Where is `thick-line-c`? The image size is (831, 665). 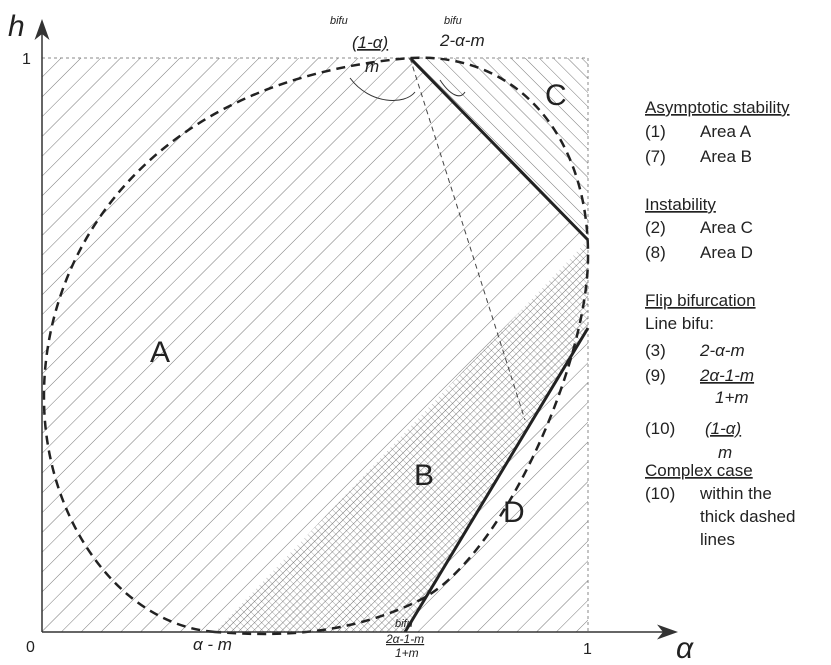
thick-line-c is located at coordinates (499, 149).